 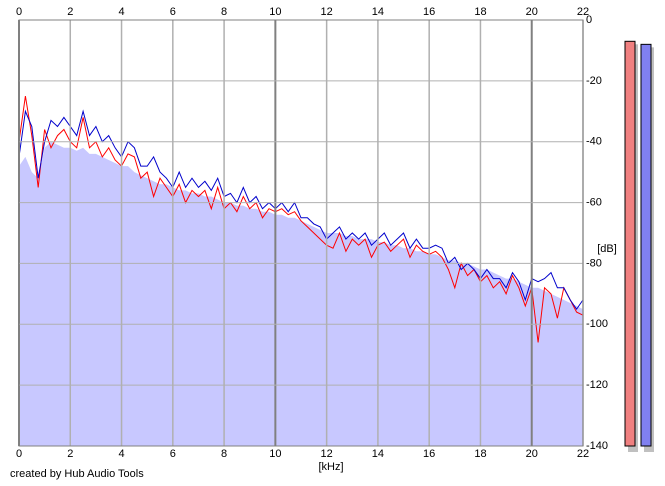 I want to click on y-tick-label: -20, so click(x=594, y=81).